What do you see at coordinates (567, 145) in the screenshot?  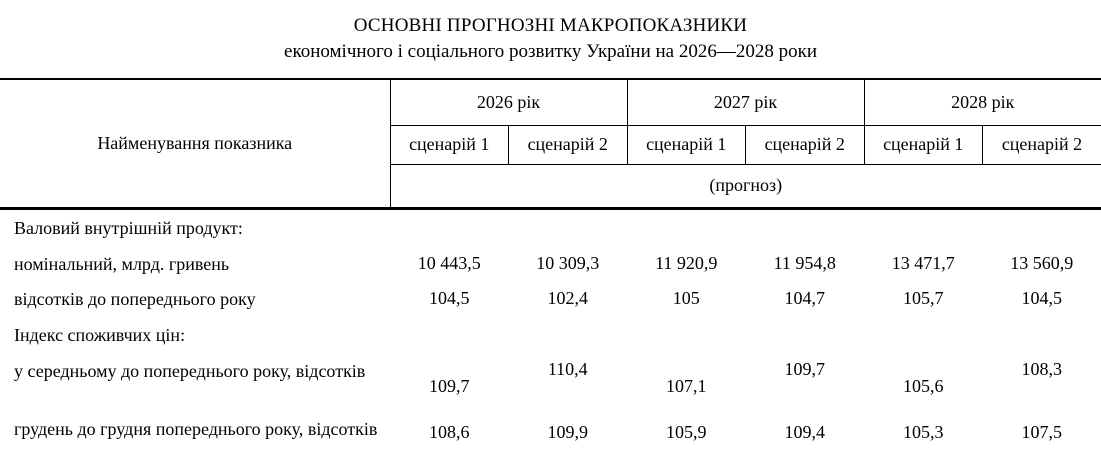 I see `column-header-scenario-2-2026: сценарій 2` at bounding box center [567, 145].